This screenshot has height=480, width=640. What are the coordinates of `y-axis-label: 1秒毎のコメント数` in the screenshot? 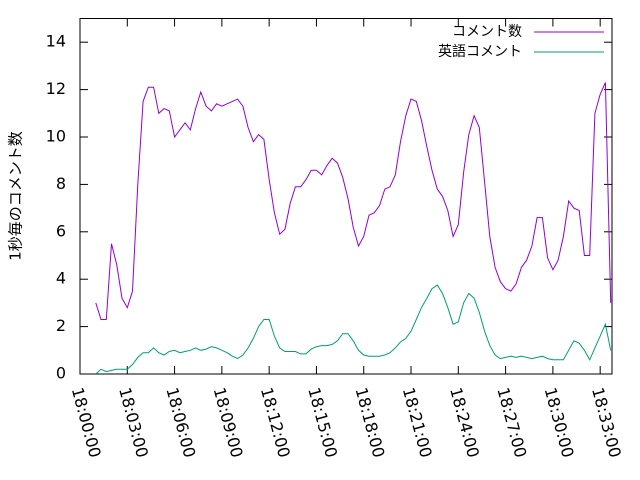 It's located at (16, 196).